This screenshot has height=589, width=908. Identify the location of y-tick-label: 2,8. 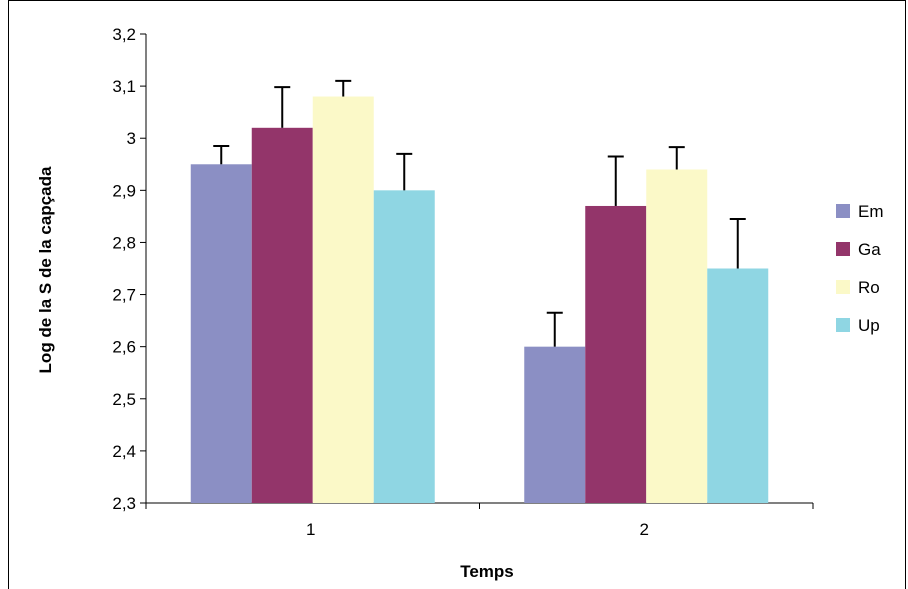
(124, 242).